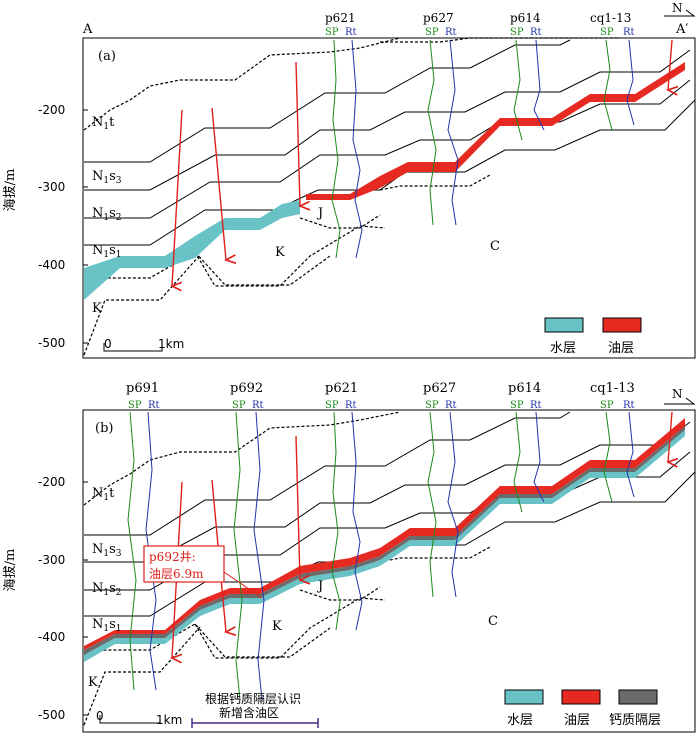 This screenshot has height=734, width=700. What do you see at coordinates (582, 708) in the screenshot?
I see `legend-b: 水层 油层 钙质隔层` at bounding box center [582, 708].